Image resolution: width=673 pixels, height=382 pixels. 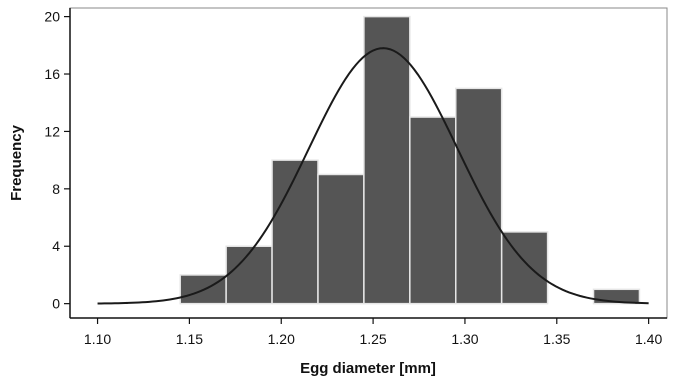 What do you see at coordinates (189, 339) in the screenshot?
I see `x-tick-label: 1.15` at bounding box center [189, 339].